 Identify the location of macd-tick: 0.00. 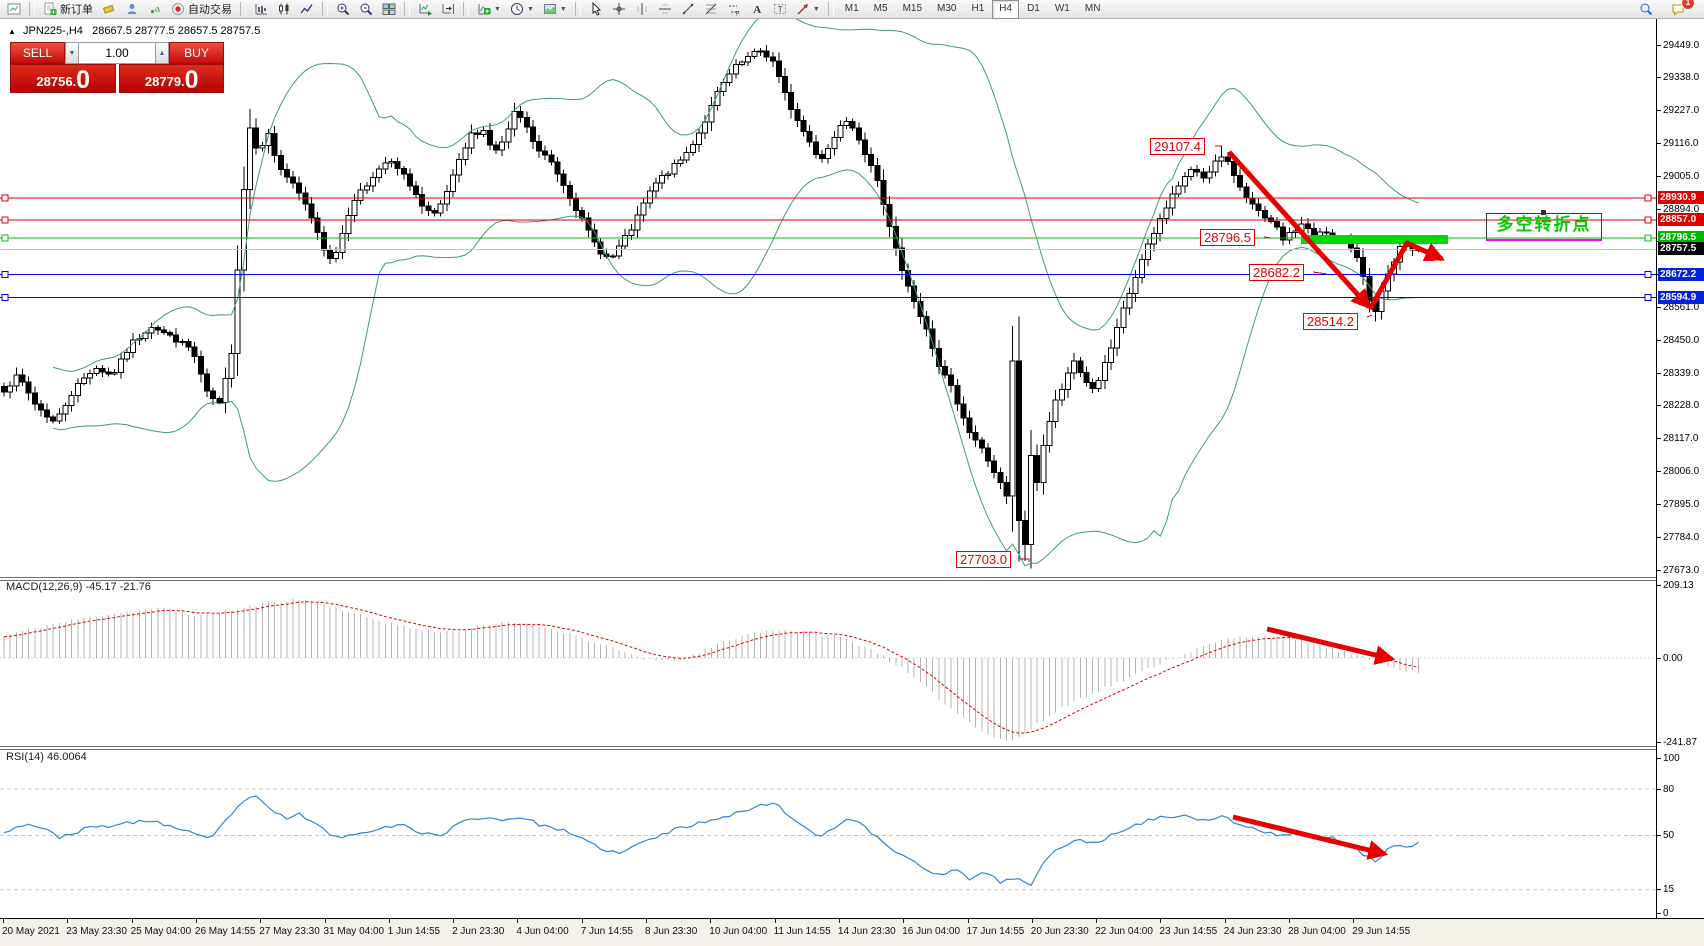
(1669, 658).